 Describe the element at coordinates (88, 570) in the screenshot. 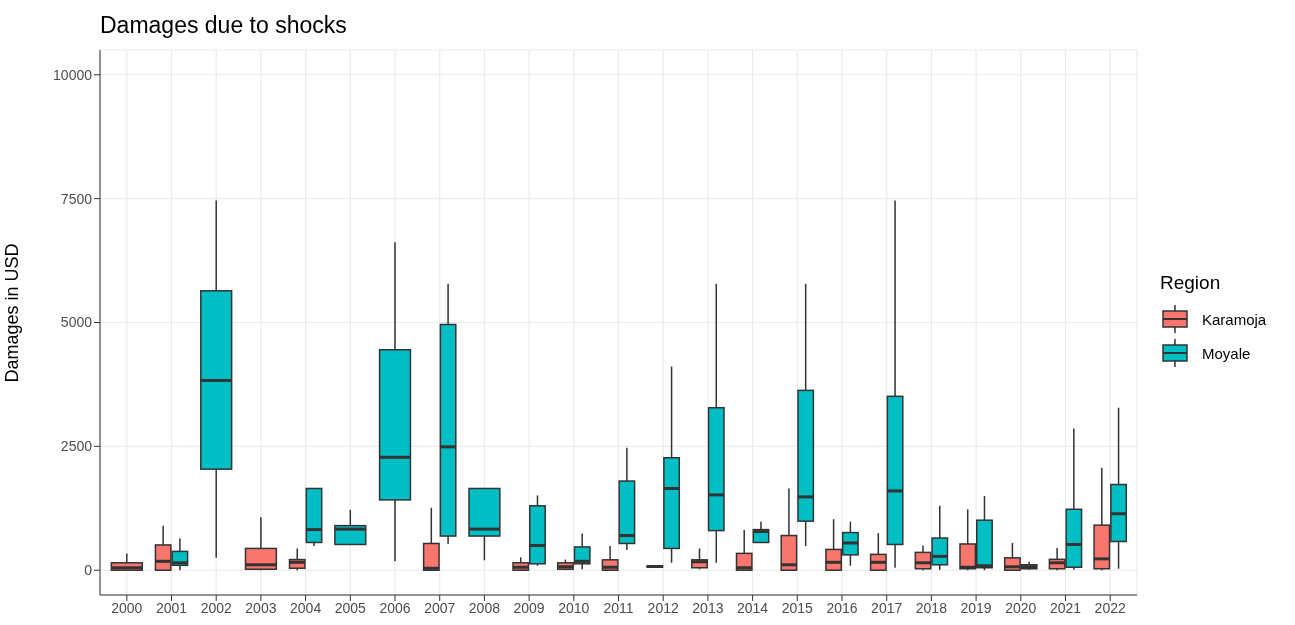

I see `y-tick-label: 0` at that location.